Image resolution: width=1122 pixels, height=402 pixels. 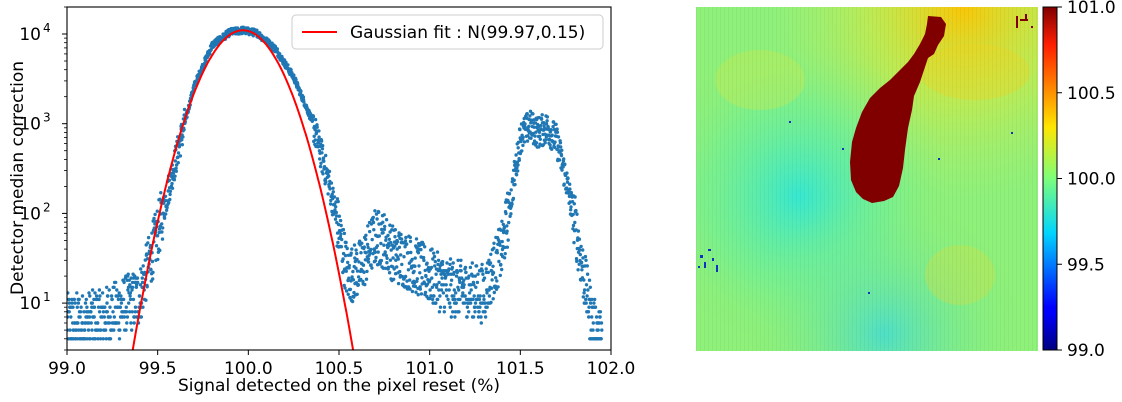 I want to click on x-tick-label: 100.0, so click(x=248, y=369).